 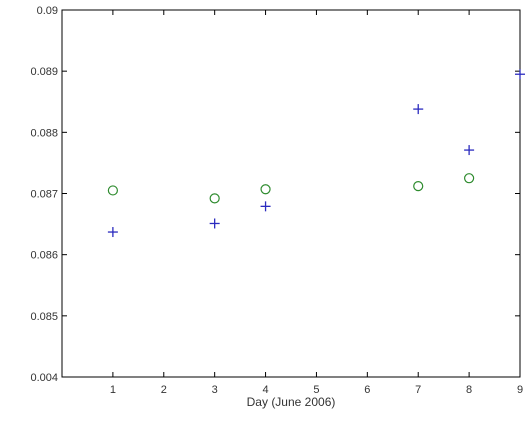 What do you see at coordinates (44, 317) in the screenshot?
I see `y-tick-label: 0.085` at bounding box center [44, 317].